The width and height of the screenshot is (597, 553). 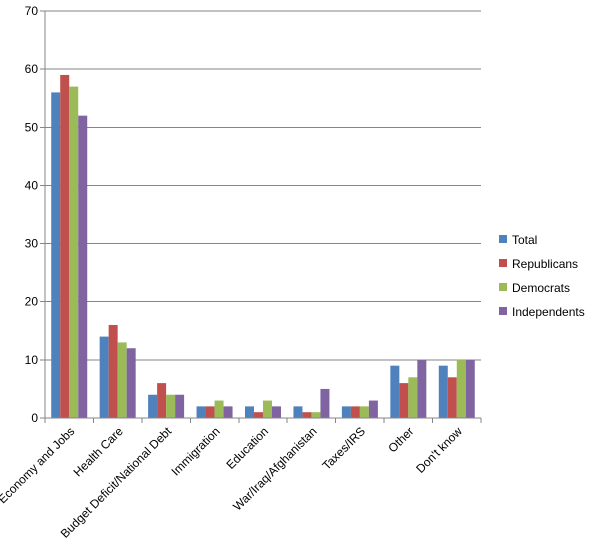 I want to click on x-tick-label: Education, so click(x=247, y=448).